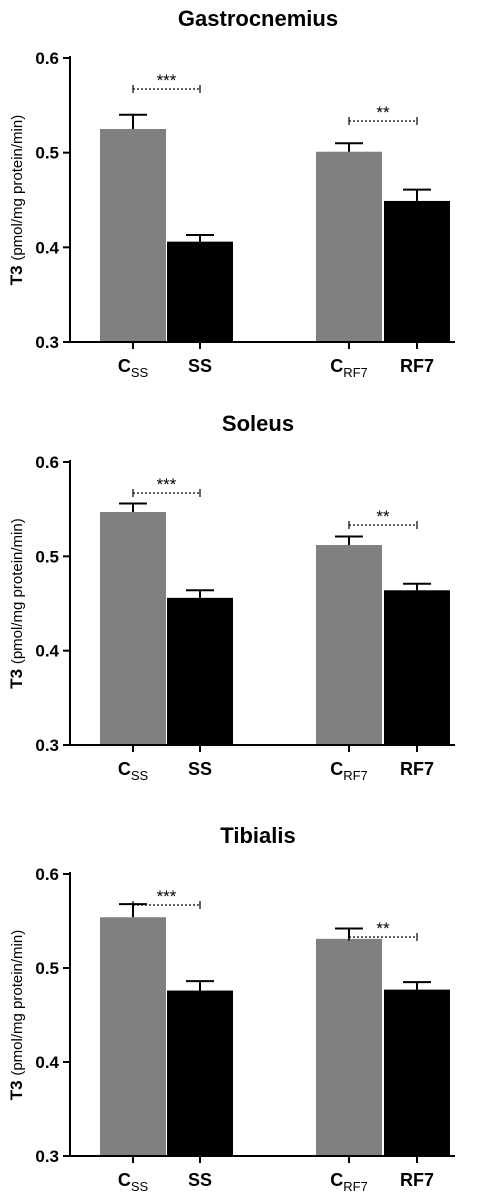 The height and width of the screenshot is (1193, 500). Describe the element at coordinates (257, 835) in the screenshot. I see `chart-title: Tibialis` at that location.